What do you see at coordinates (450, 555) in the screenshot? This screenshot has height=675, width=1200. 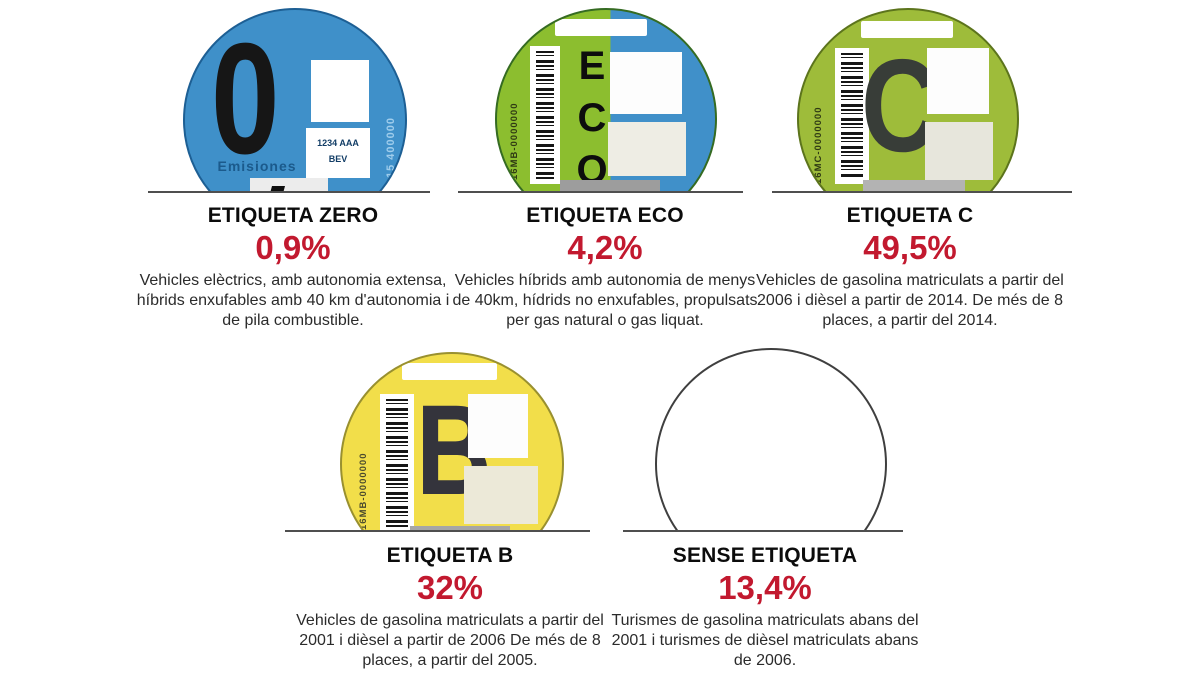 I see `badge-title: ETIQUETA B` at bounding box center [450, 555].